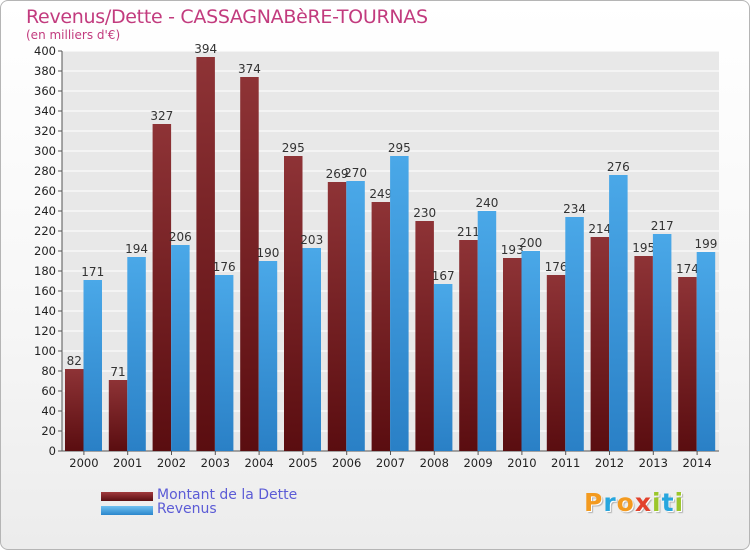 The height and width of the screenshot is (550, 750). I want to click on y-tick-label: 340, so click(45, 111).